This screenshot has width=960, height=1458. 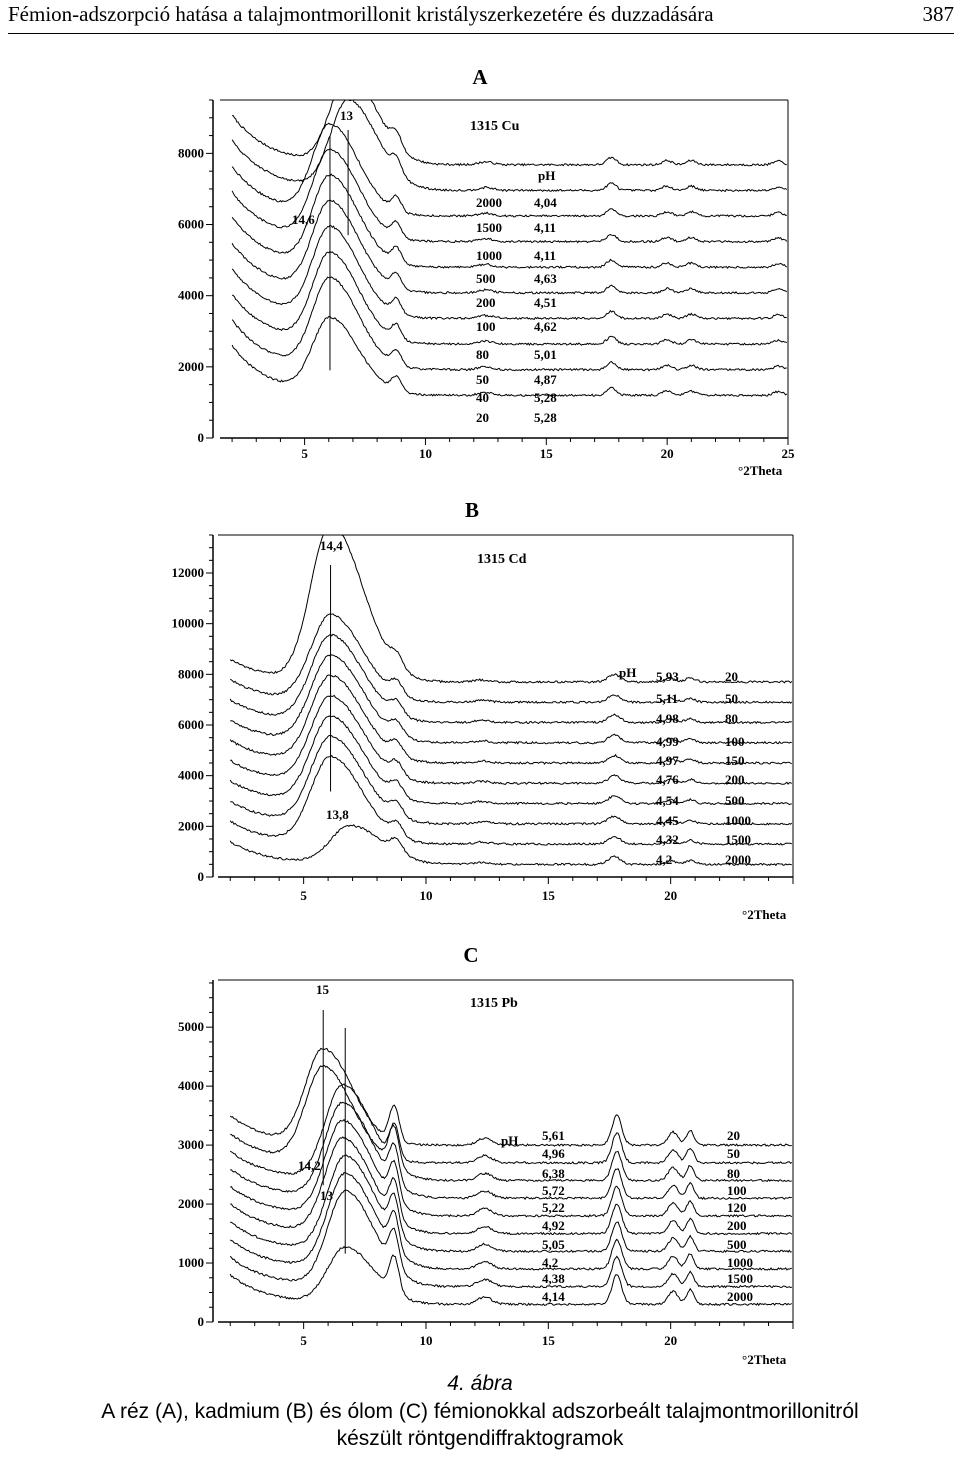 I want to click on peak-label: 14,4, so click(x=331, y=545).